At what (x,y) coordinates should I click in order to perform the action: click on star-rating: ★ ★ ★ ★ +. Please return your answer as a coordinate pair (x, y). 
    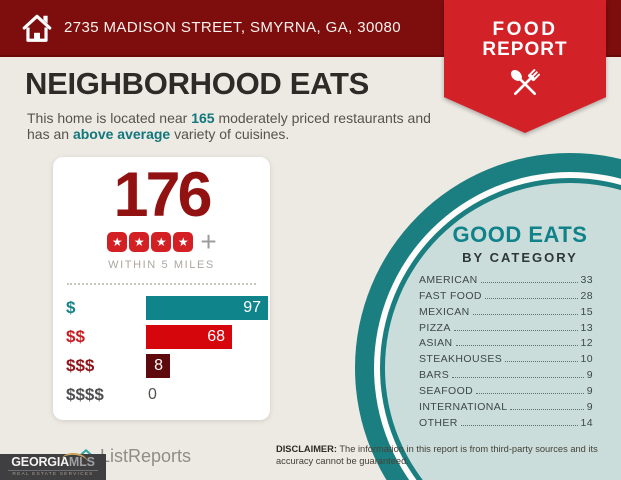
    Looking at the image, I should click on (161, 241).